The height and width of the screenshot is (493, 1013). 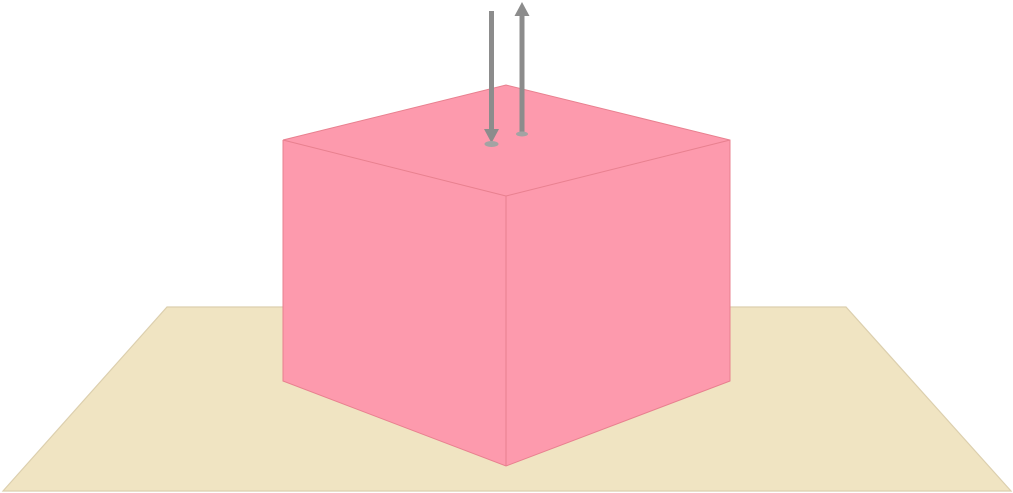 I want to click on cube-edge-top-left, so click(x=394, y=168).